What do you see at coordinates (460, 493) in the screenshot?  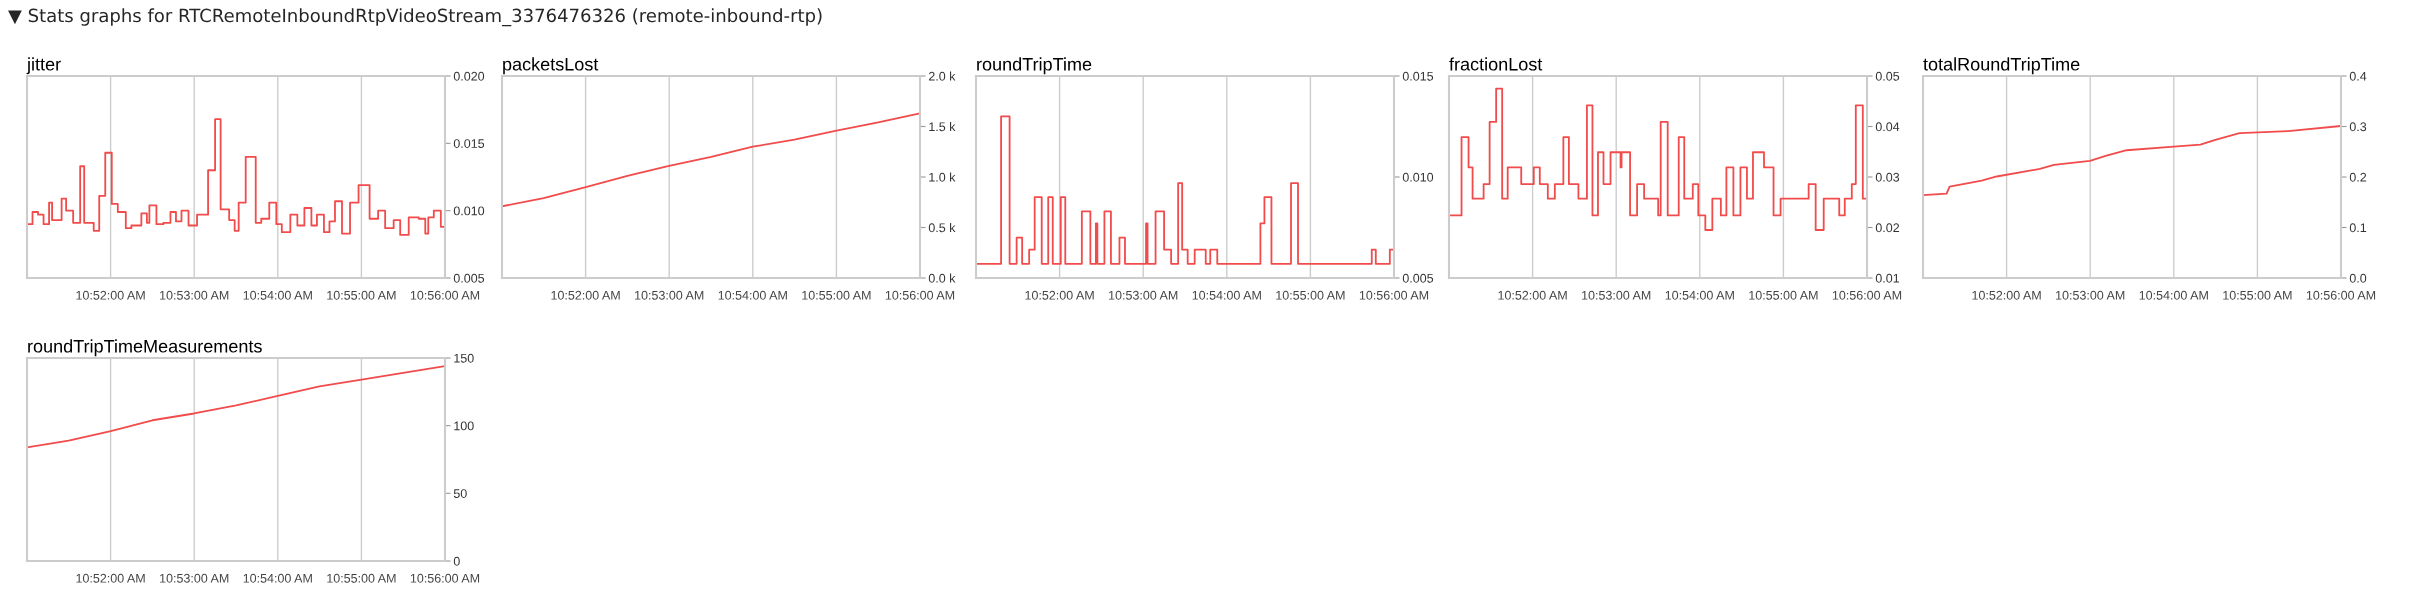 I see `y-tick-label: 50` at bounding box center [460, 493].